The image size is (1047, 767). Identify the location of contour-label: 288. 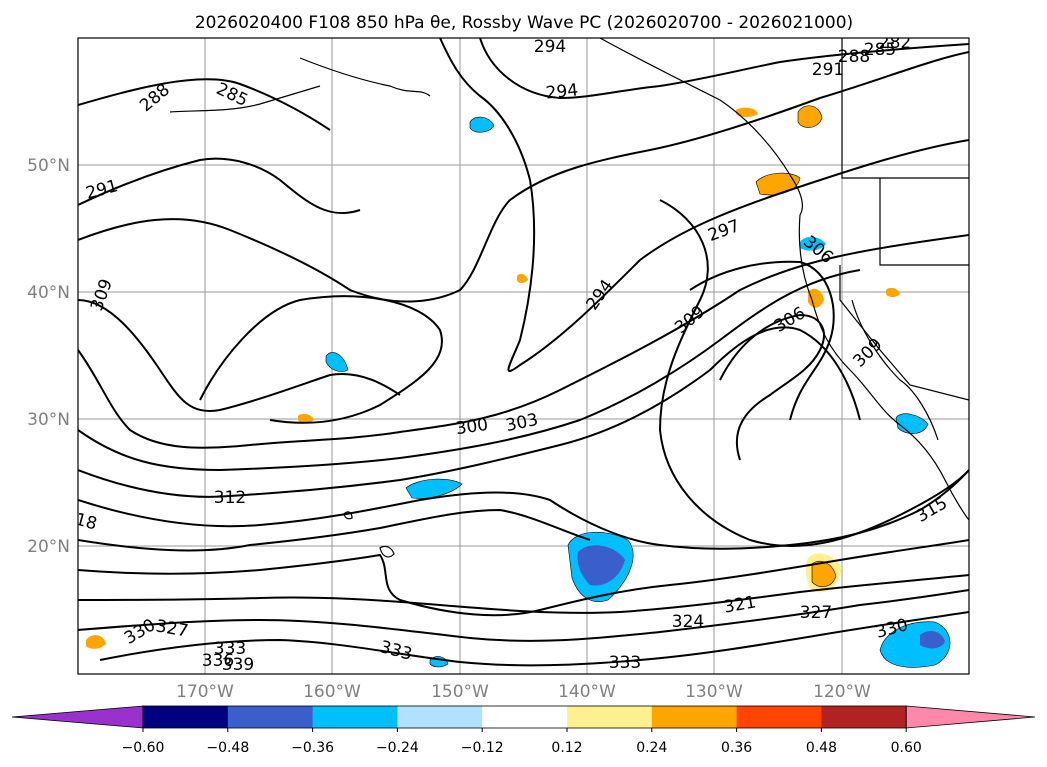
(854, 57).